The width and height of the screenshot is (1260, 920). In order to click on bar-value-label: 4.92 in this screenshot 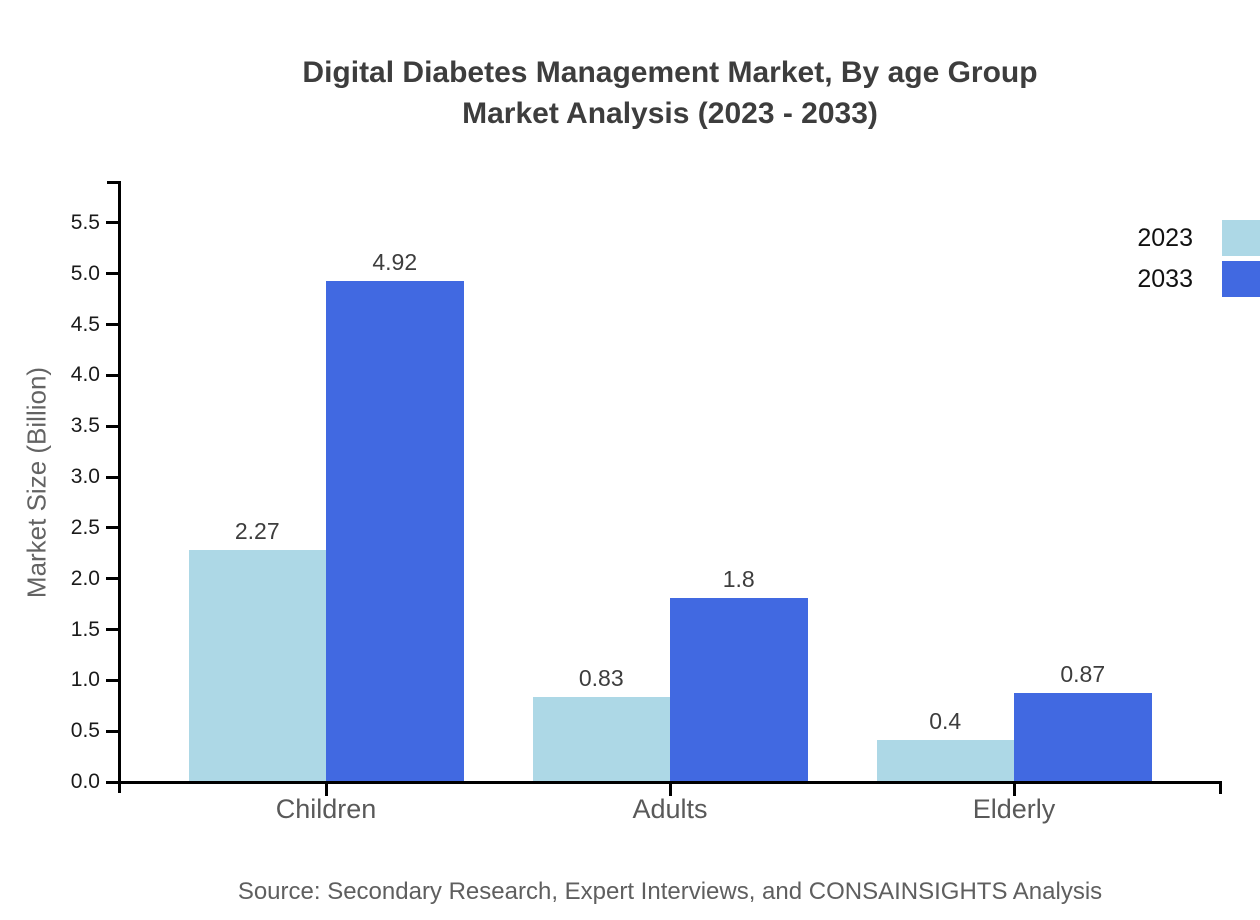, I will do `click(395, 261)`.